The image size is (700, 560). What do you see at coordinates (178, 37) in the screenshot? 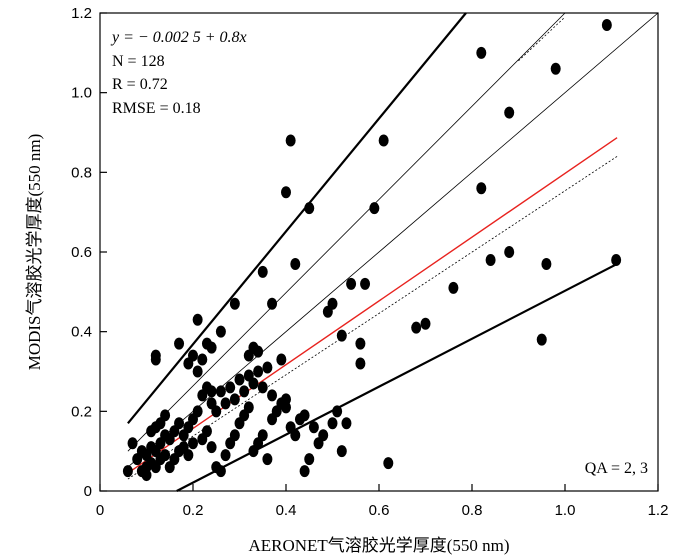
I see `regression-equation: y = − 0.002 5 + 0.8x` at bounding box center [178, 37].